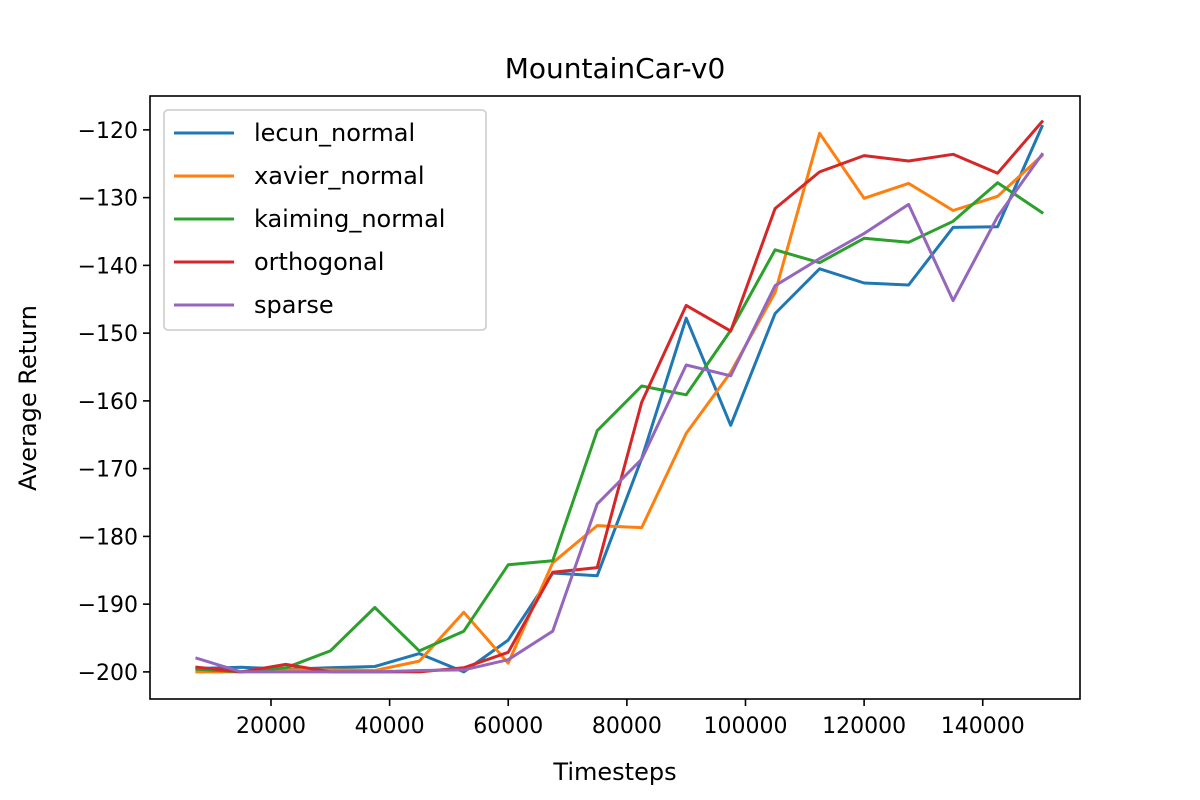 This screenshot has height=800, width=1200. Describe the element at coordinates (108, 605) in the screenshot. I see `y-tick-label: −190` at that location.